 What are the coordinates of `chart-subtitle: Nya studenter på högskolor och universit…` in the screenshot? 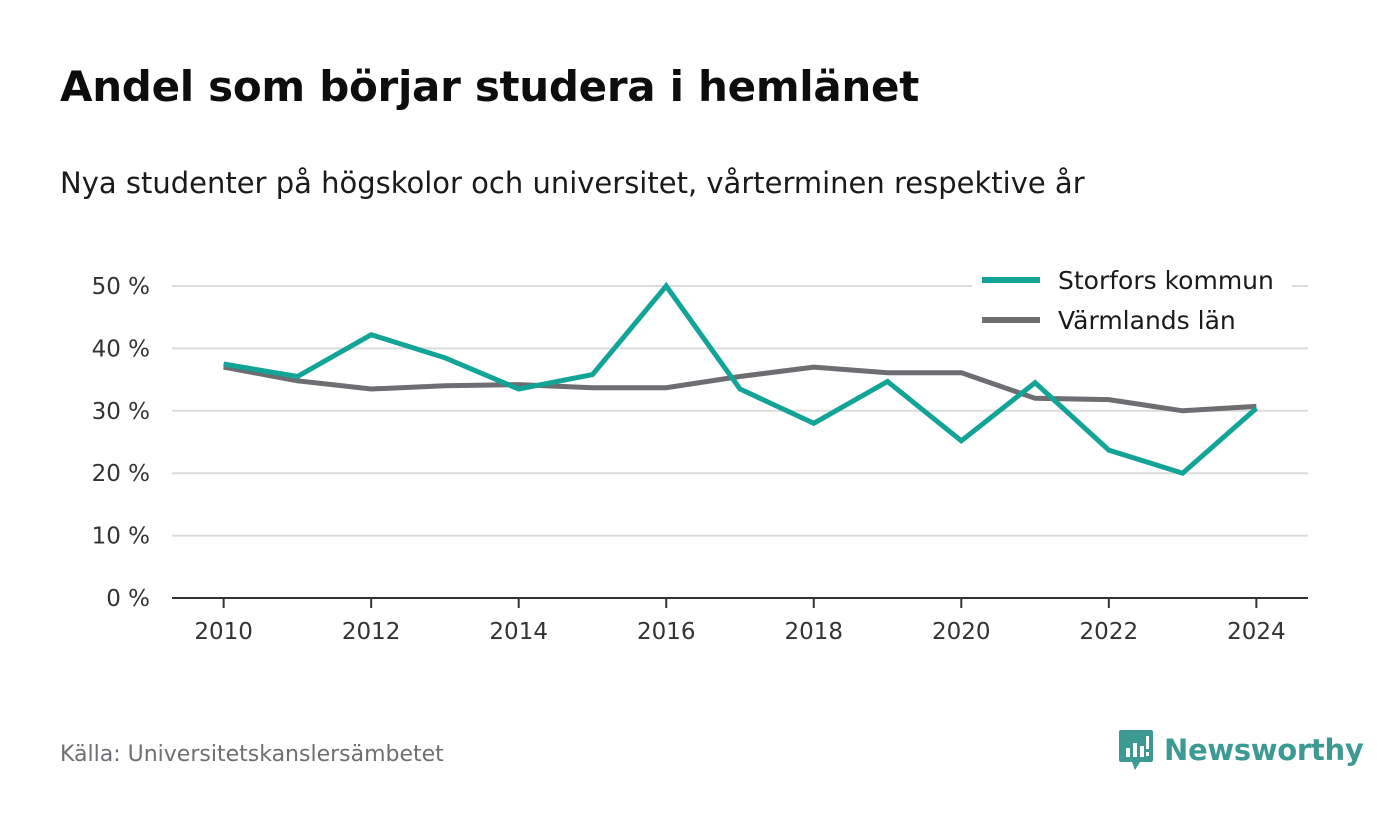 It's located at (572, 183).